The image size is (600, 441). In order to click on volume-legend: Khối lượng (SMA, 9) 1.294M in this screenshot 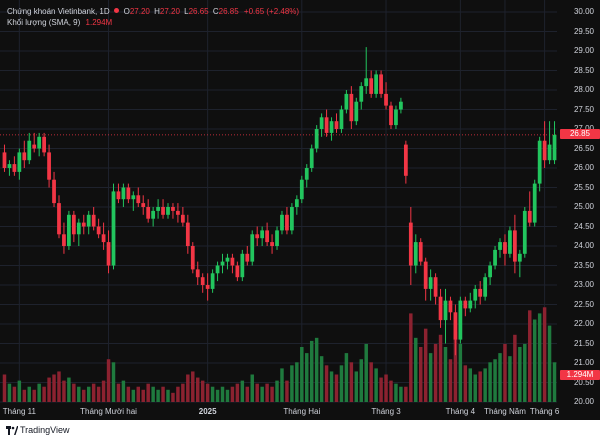, I will do `click(59, 23)`.